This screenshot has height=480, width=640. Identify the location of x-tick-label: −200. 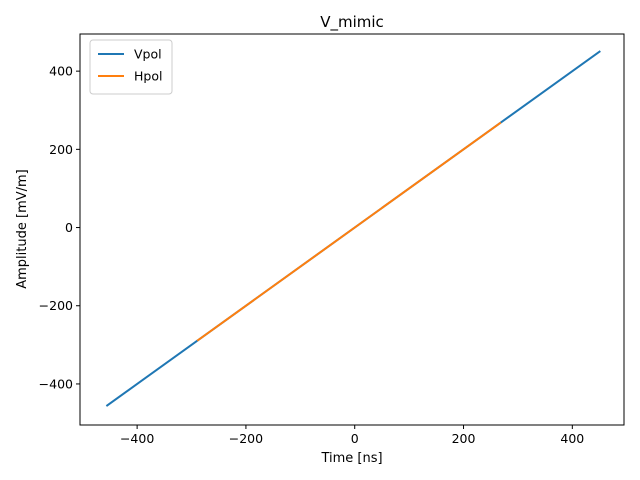
(246, 438).